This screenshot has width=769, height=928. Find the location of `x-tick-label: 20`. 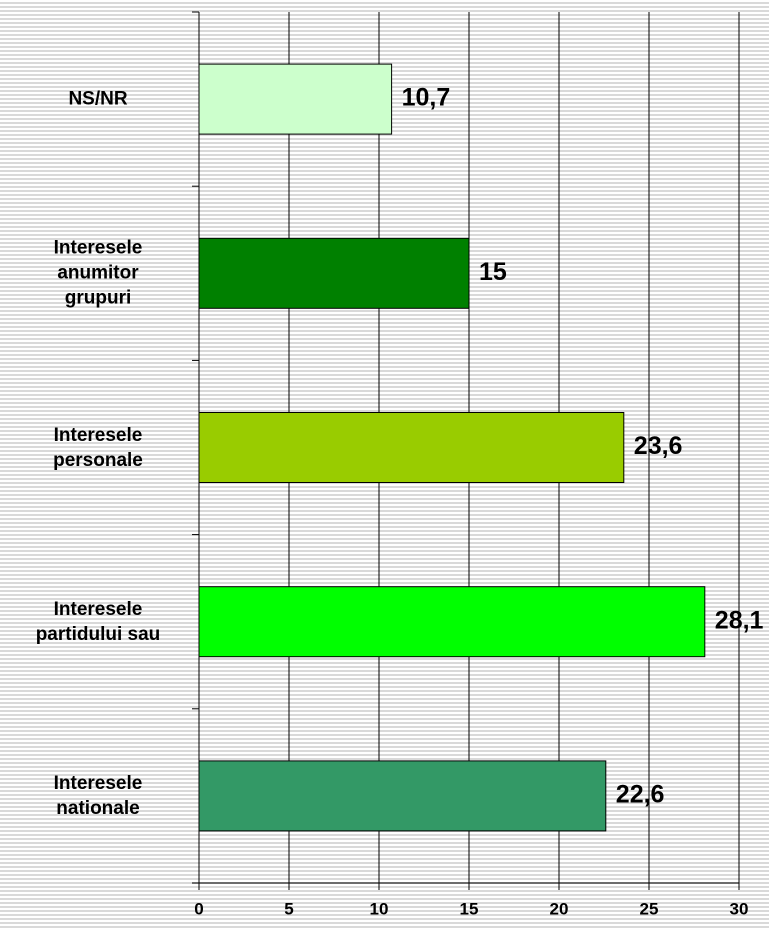

x-tick-label: 20 is located at coordinates (559, 908).